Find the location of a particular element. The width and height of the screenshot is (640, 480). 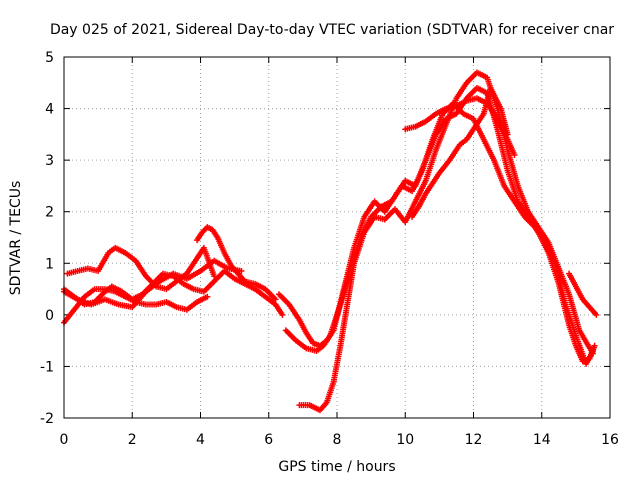

x-tick-label: 4 is located at coordinates (200, 440).